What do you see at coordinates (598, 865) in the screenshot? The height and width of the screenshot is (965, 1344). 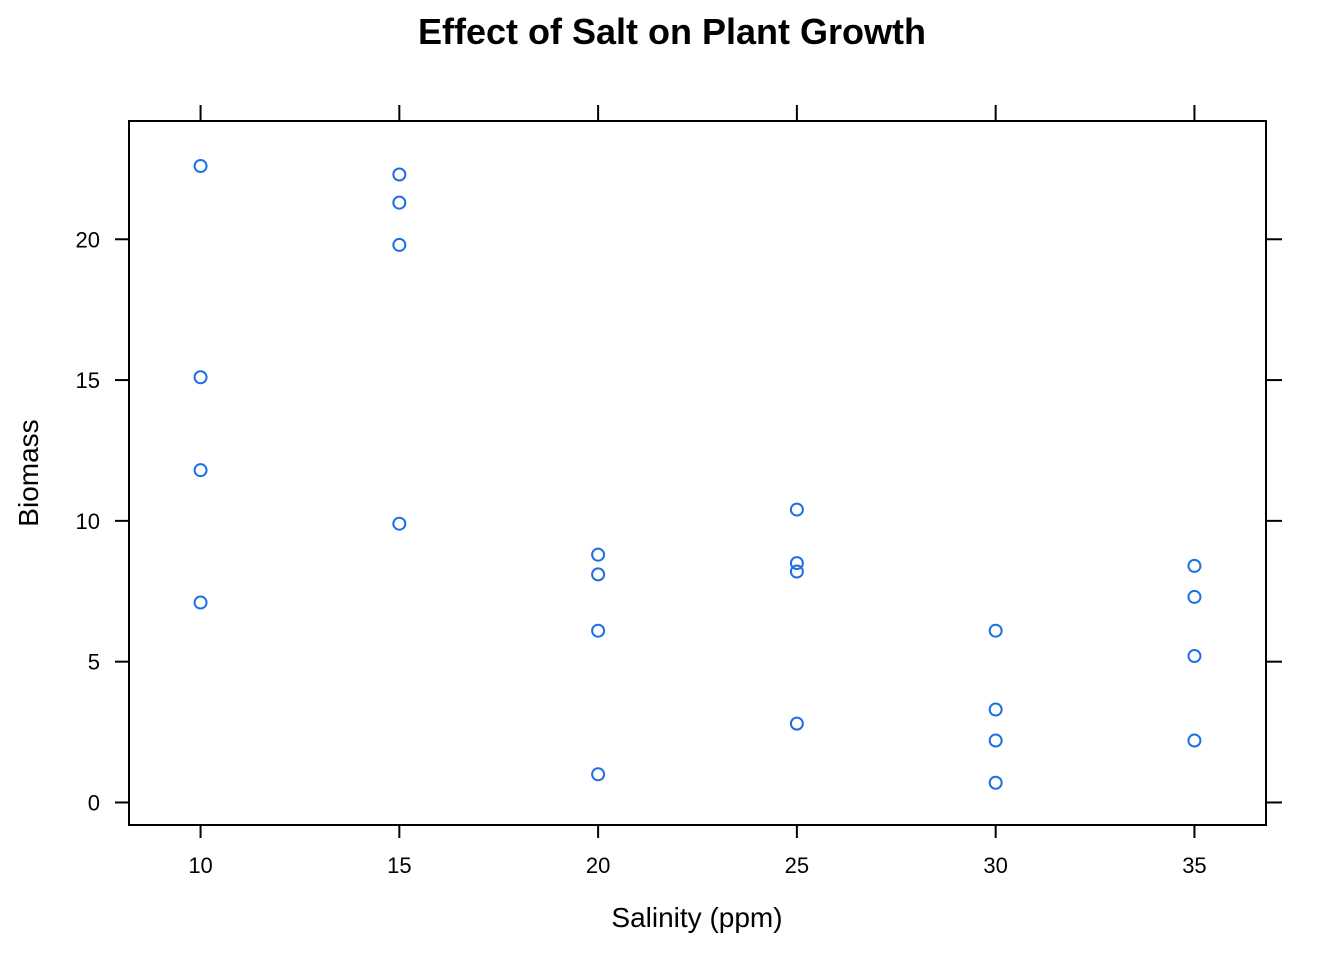 I see `x-tick-label: 20` at bounding box center [598, 865].